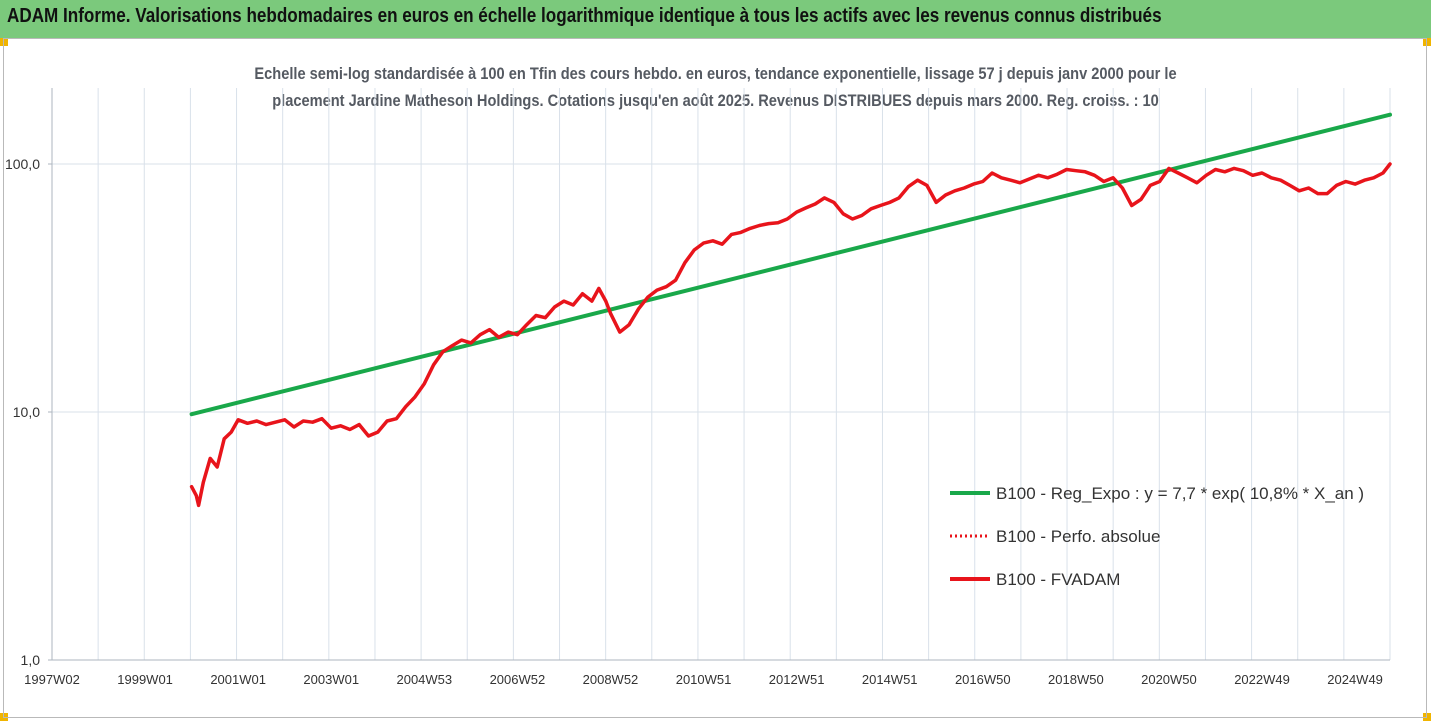  I want to click on x-tick-label: 2016W50, so click(983, 679).